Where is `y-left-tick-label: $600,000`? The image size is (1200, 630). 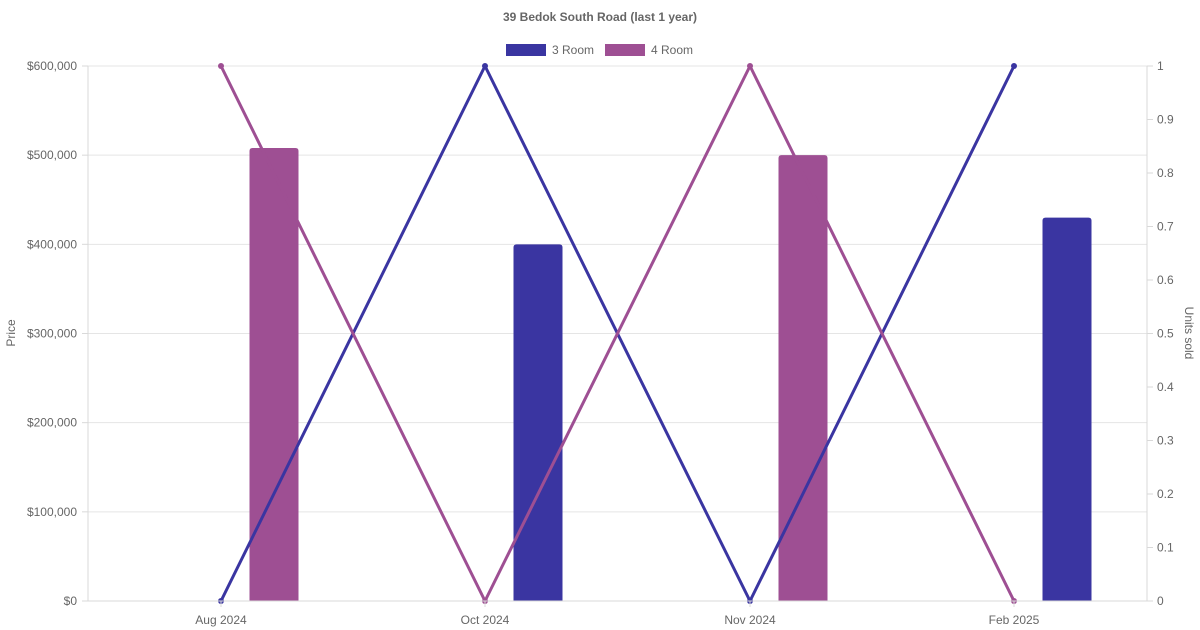
y-left-tick-label: $600,000 is located at coordinates (52, 66).